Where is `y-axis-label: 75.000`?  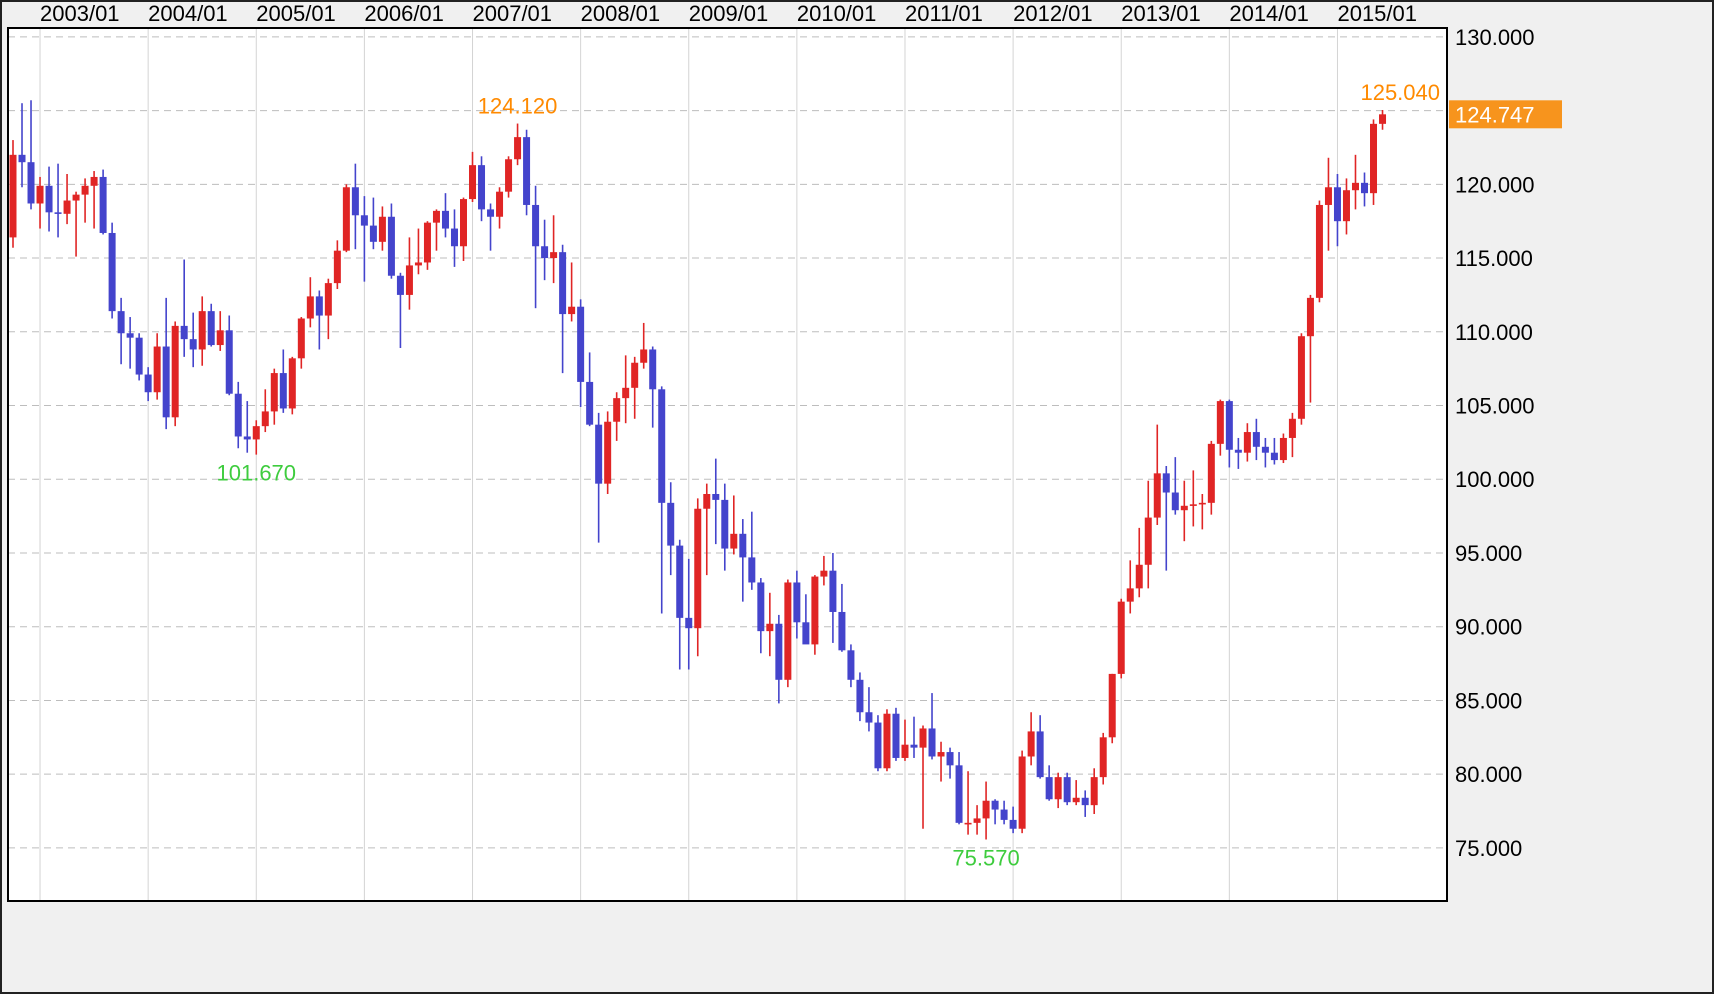 y-axis-label: 75.000 is located at coordinates (1488, 848).